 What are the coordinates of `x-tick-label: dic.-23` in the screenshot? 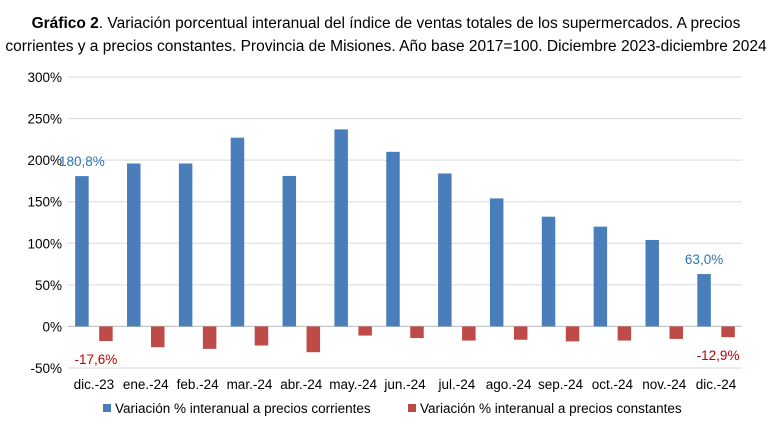 It's located at (94, 384).